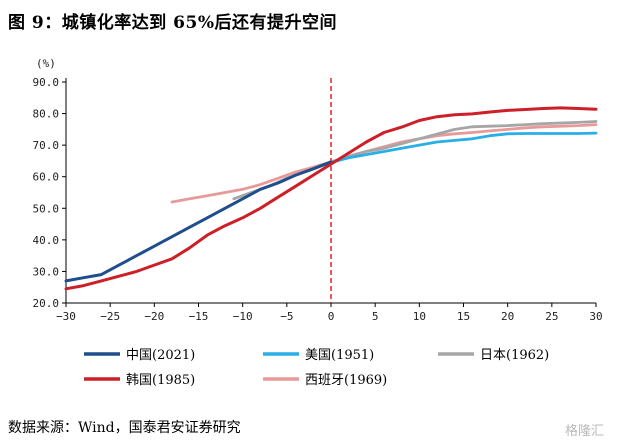 This screenshot has height=448, width=618. Describe the element at coordinates (199, 316) in the screenshot. I see `x-tick-label: −15` at that location.